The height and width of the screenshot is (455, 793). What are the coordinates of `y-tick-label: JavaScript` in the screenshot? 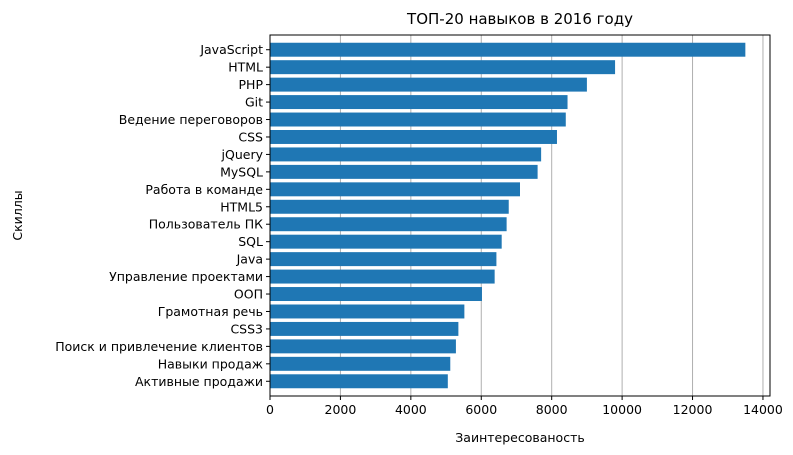 It's located at (231, 49).